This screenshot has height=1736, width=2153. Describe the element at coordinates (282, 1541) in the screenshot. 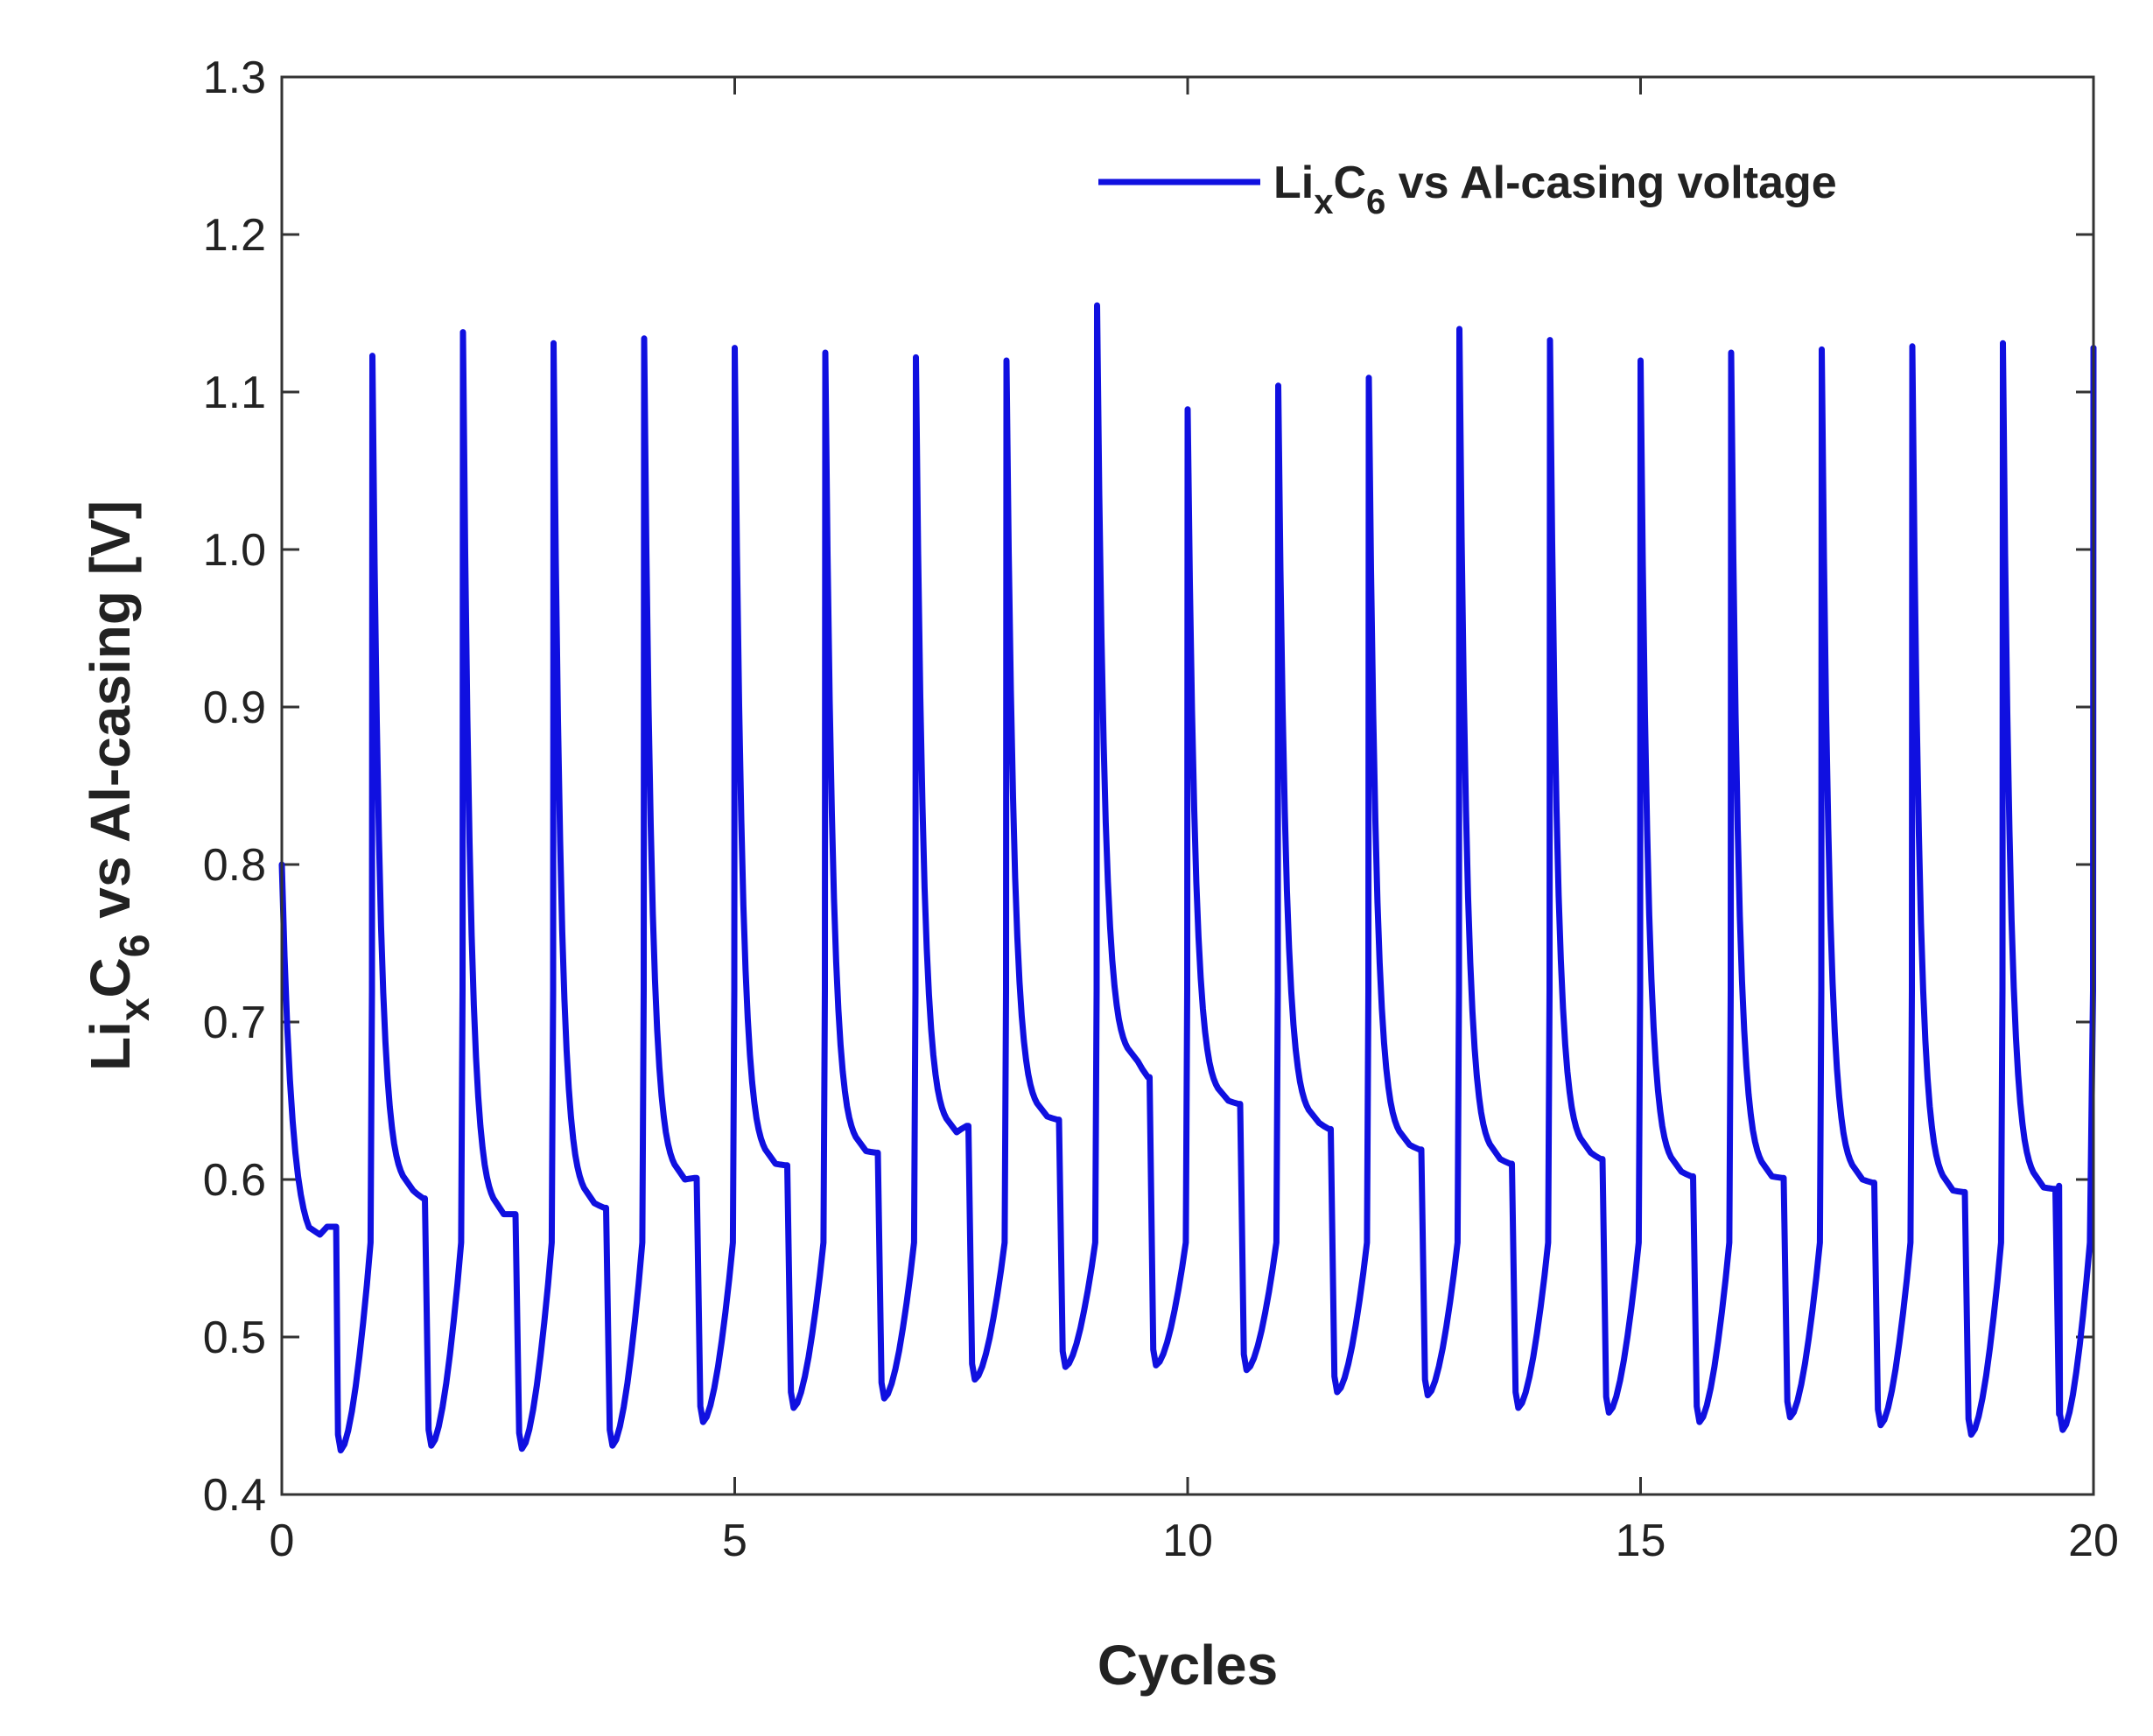

I see `x-tick-label: 0` at that location.